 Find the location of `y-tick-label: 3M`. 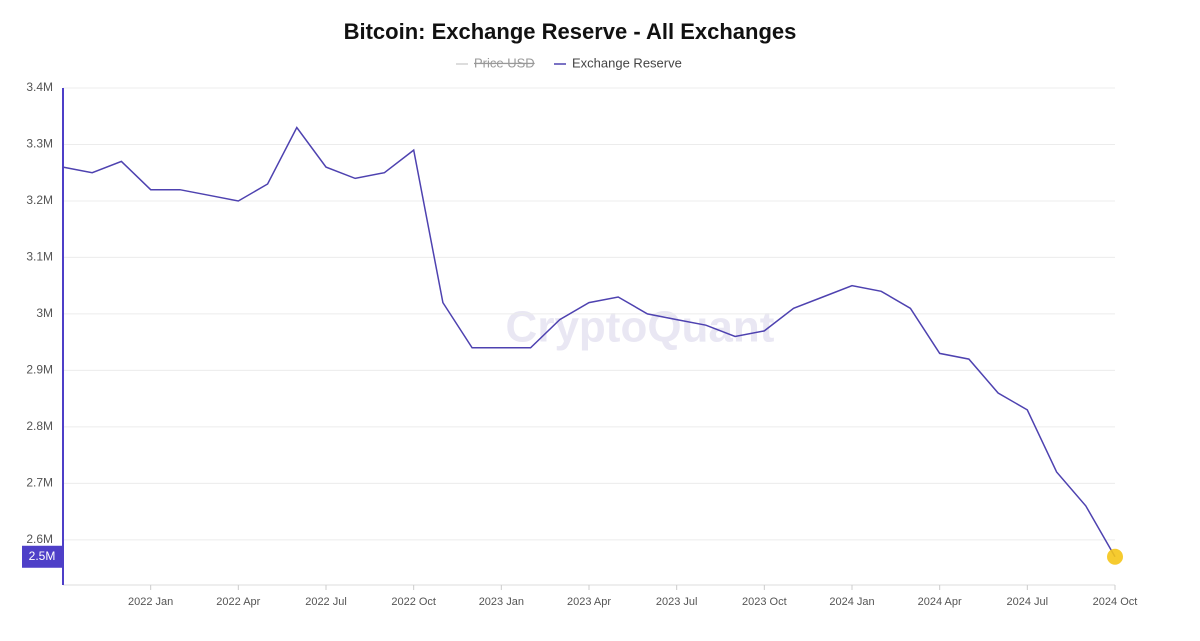

y-tick-label: 3M is located at coordinates (44, 313).